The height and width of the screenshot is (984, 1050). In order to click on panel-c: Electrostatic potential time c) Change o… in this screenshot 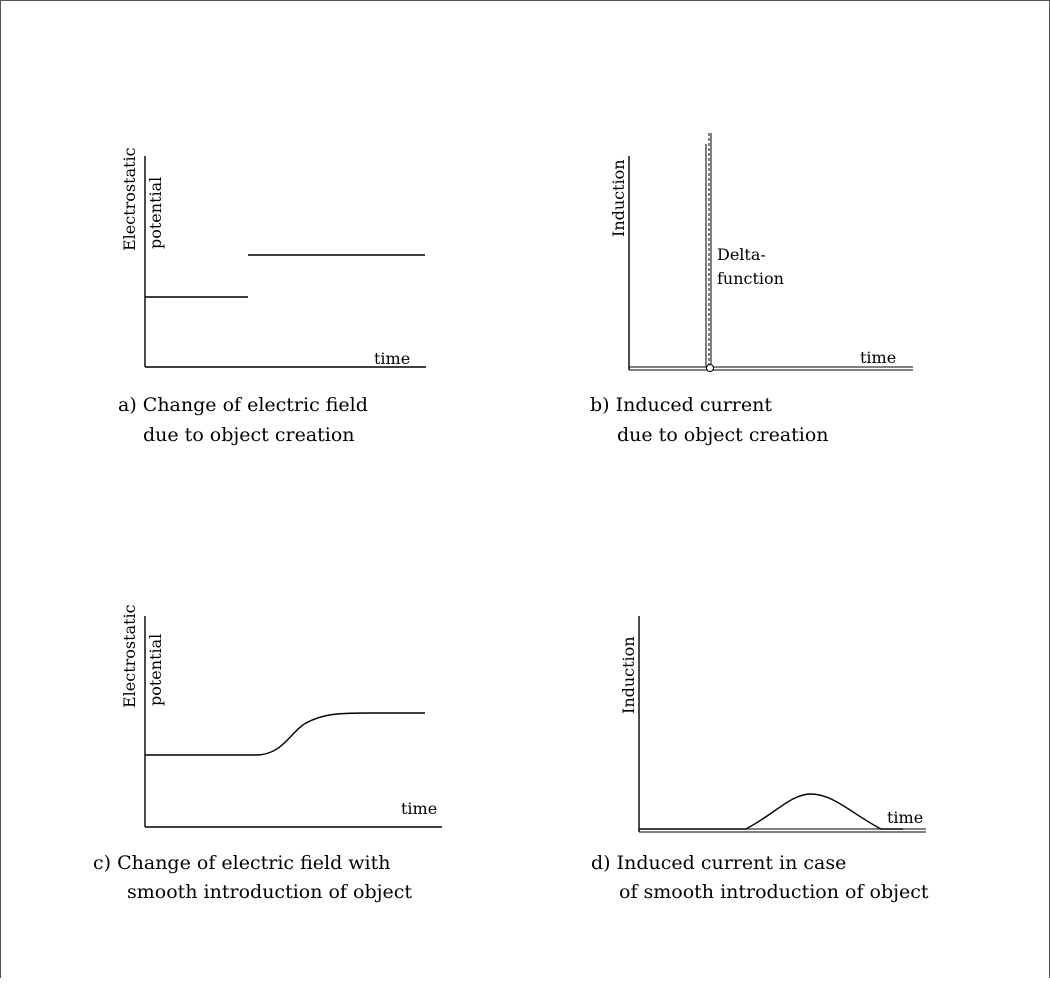, I will do `click(267, 753)`.